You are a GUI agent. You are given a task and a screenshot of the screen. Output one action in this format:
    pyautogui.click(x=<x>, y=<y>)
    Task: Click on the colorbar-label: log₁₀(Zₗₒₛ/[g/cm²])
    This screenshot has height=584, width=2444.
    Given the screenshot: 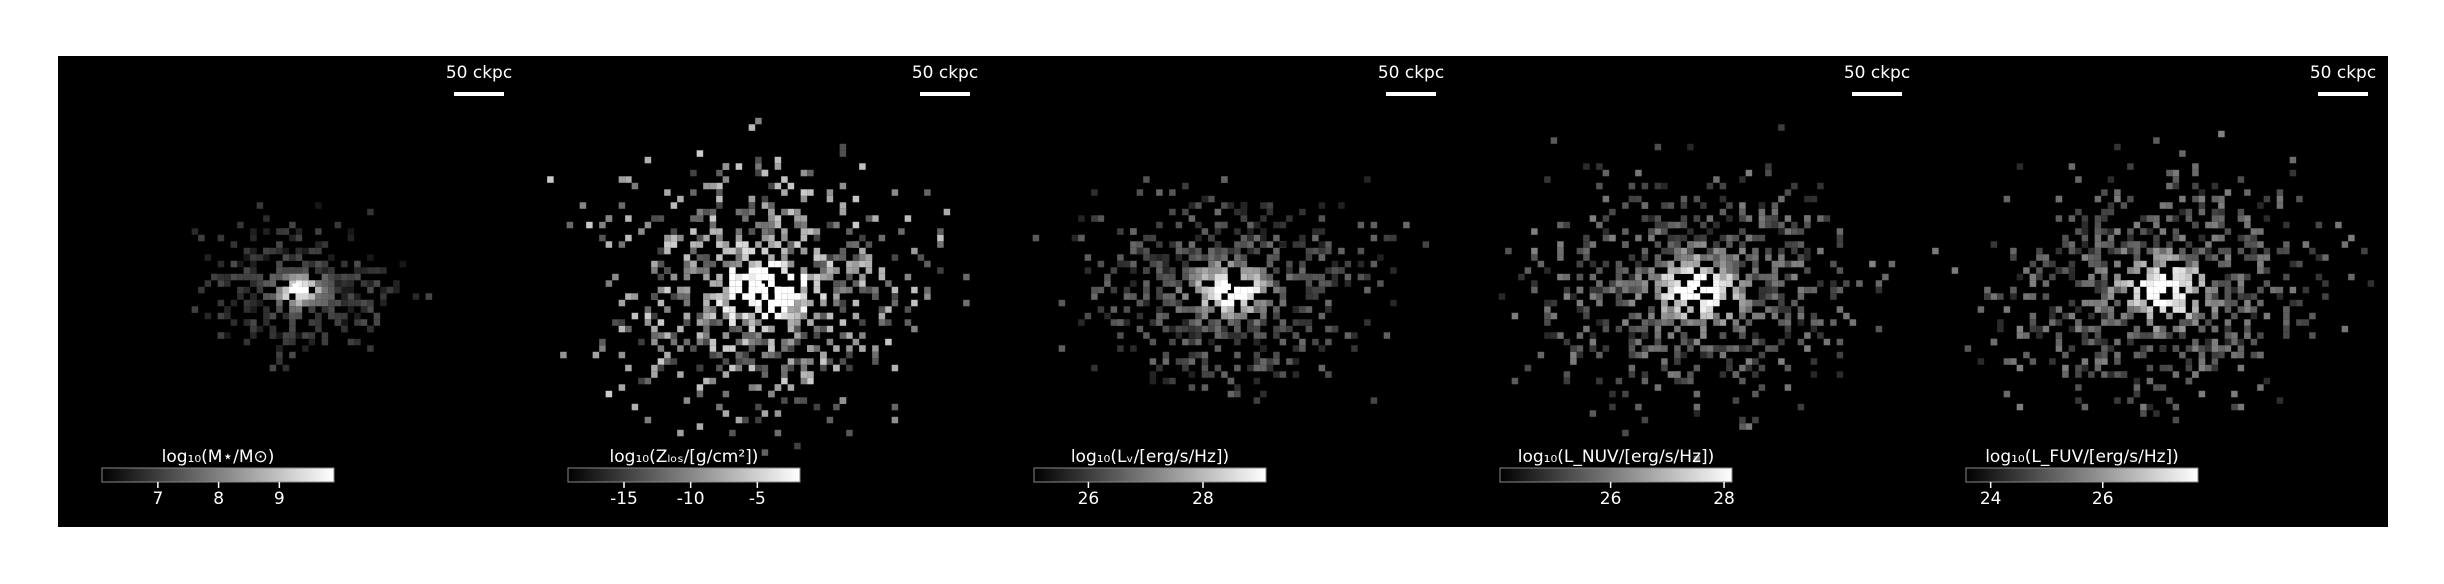 What is the action you would take?
    pyautogui.click(x=684, y=457)
    